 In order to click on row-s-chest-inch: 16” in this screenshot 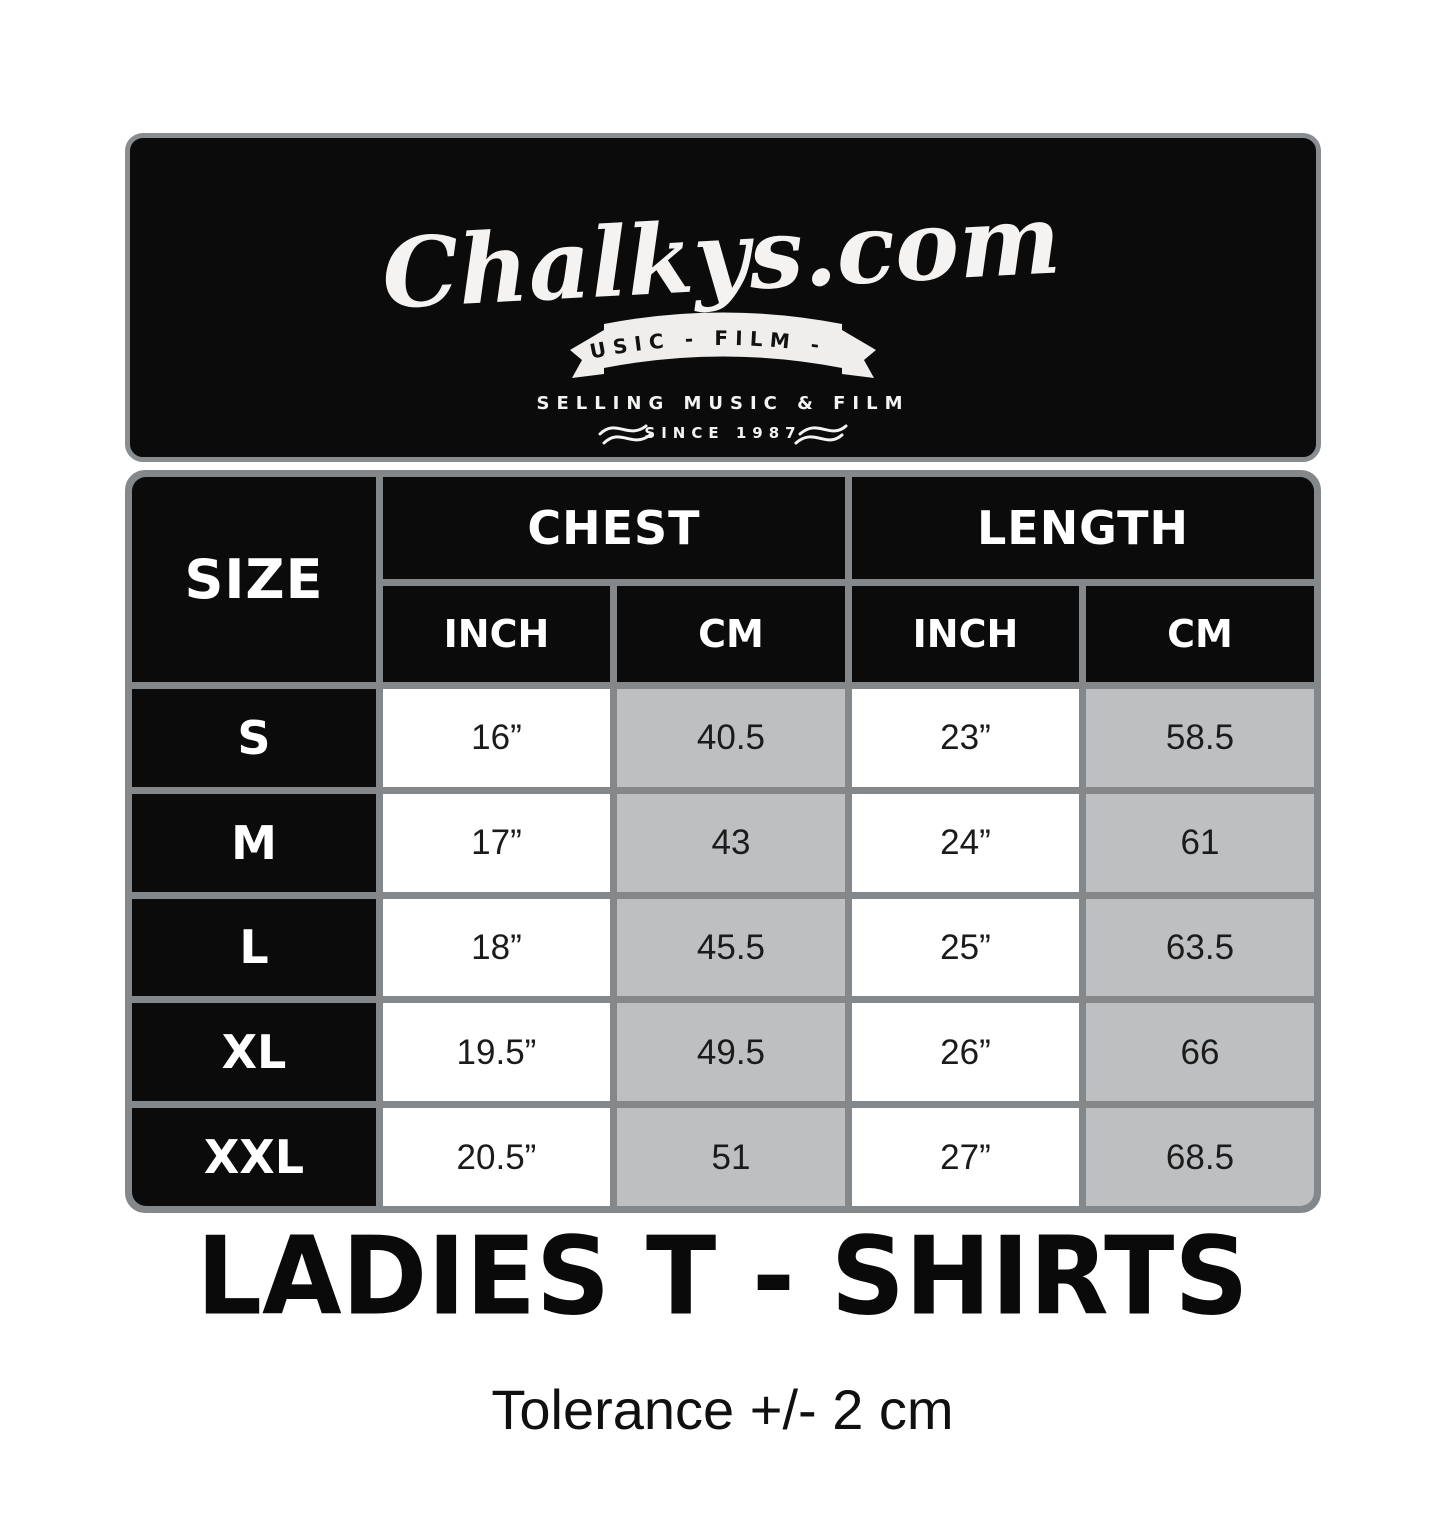, I will do `click(496, 738)`.